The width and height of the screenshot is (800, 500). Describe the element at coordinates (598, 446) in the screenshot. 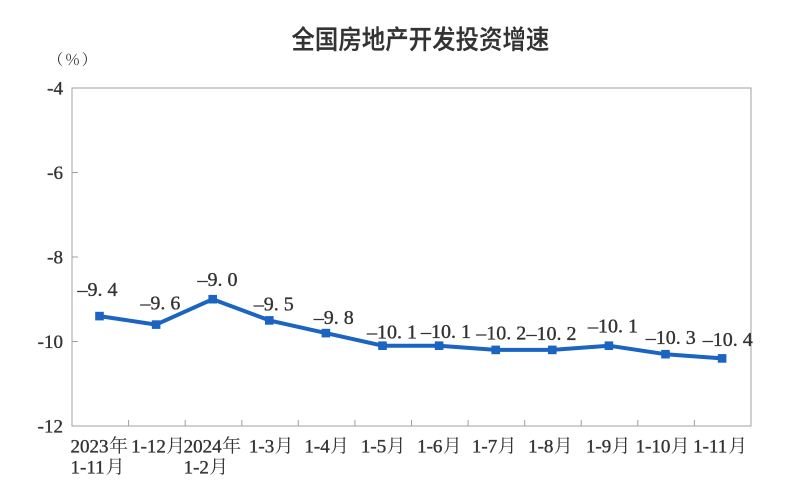

I see `svg-text: 1-9` at that location.